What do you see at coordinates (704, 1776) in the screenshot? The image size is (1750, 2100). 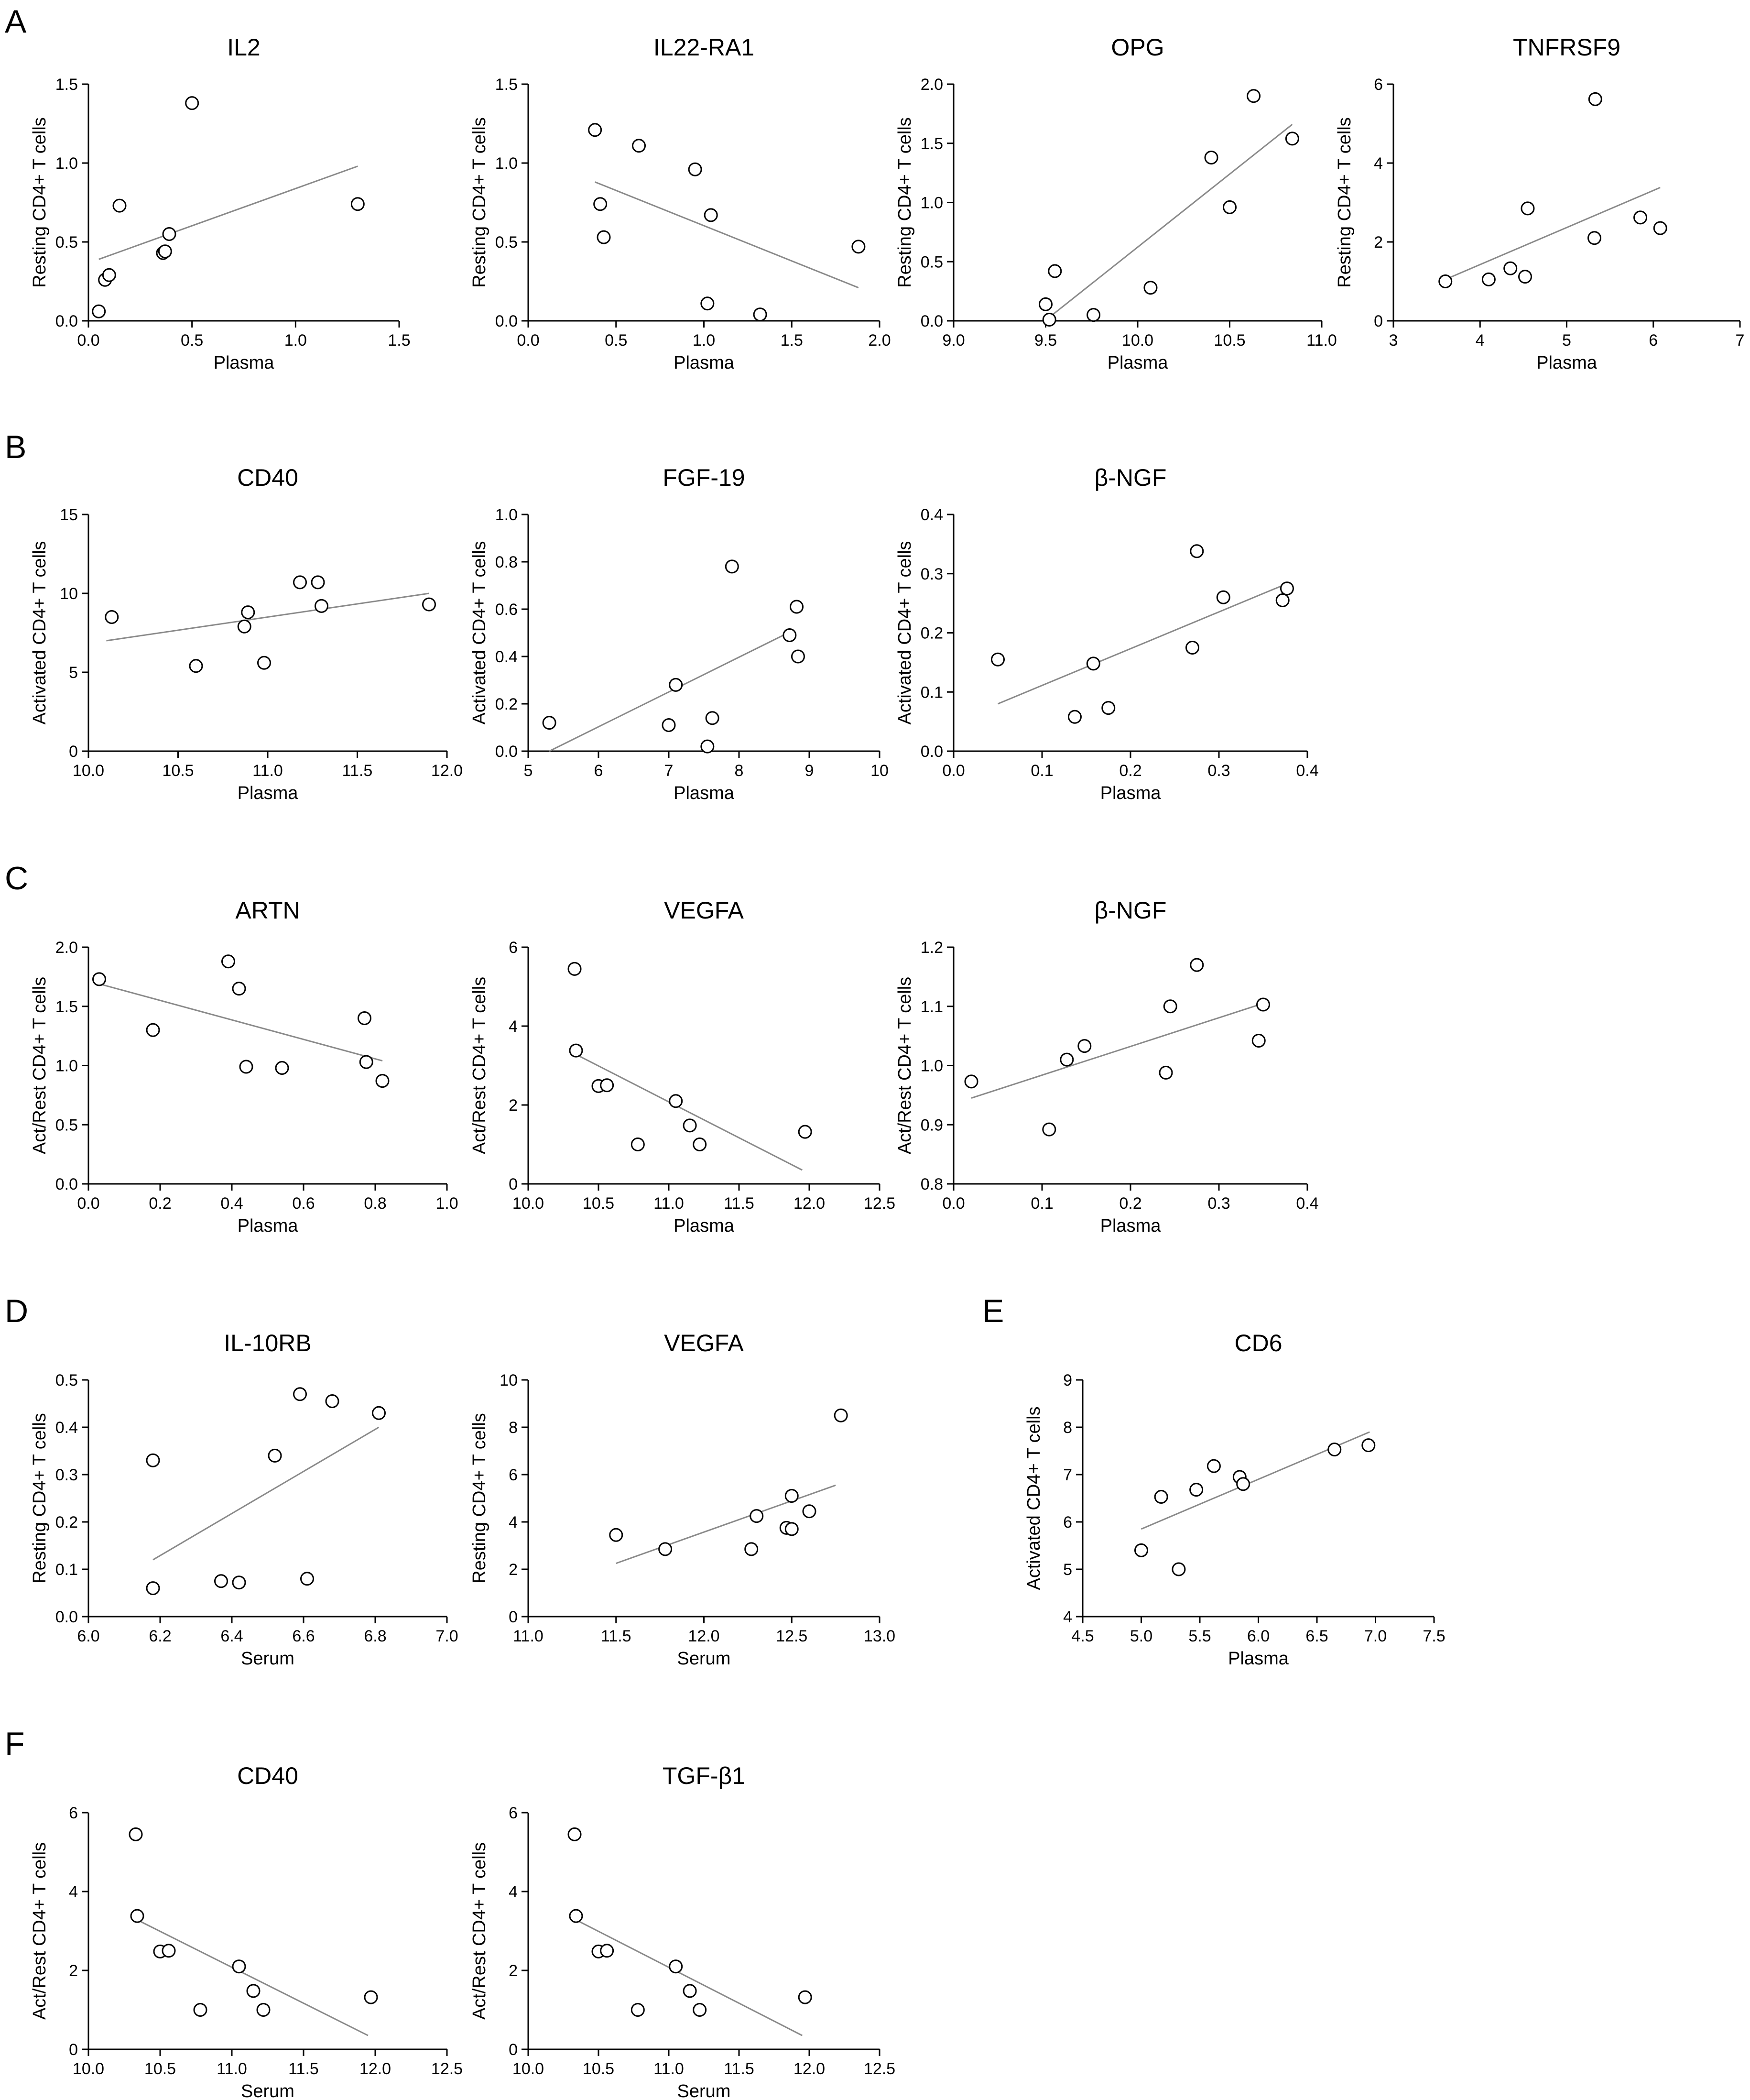 I see `chart-title: TGF-β1` at bounding box center [704, 1776].